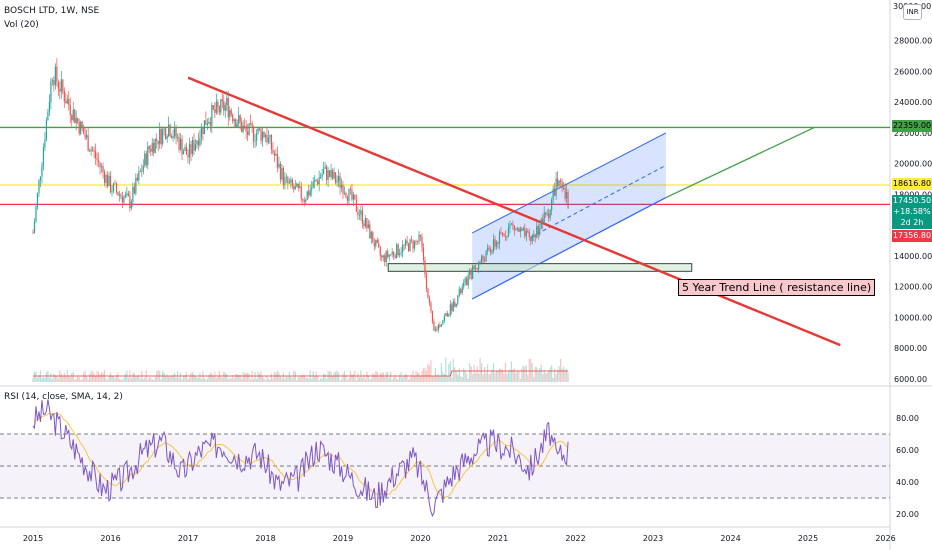 The height and width of the screenshot is (550, 932). I want to click on time-tick-label: 2021, so click(498, 538).